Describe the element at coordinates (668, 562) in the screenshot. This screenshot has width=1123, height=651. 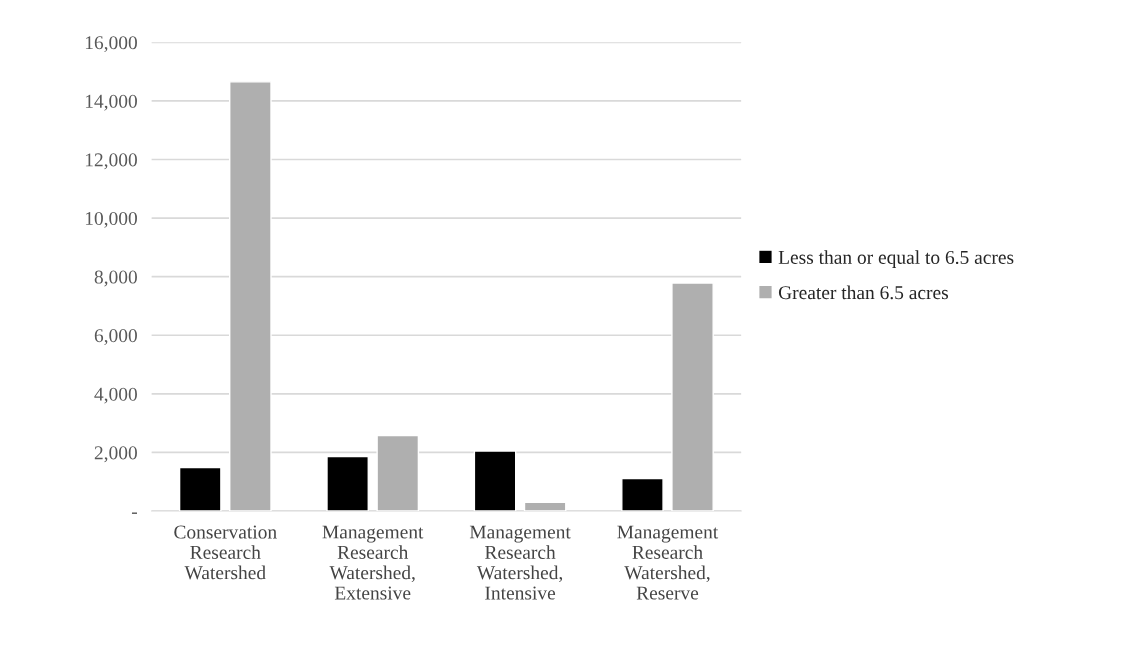
I see `x-tick-label: Management Research Watershed, Reserve` at that location.